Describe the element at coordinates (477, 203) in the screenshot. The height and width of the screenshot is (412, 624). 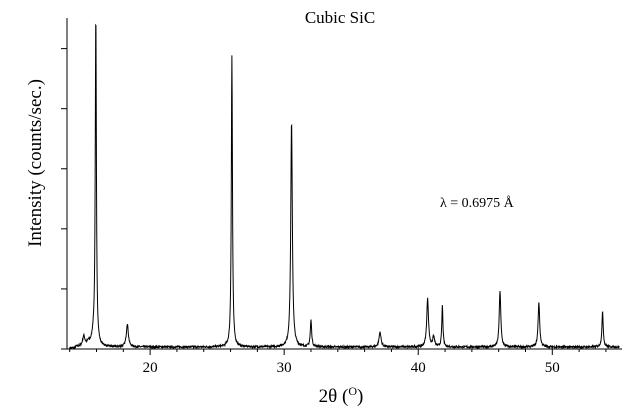
I see `wavelength-annotation: λ = 0.6975 Å` at that location.